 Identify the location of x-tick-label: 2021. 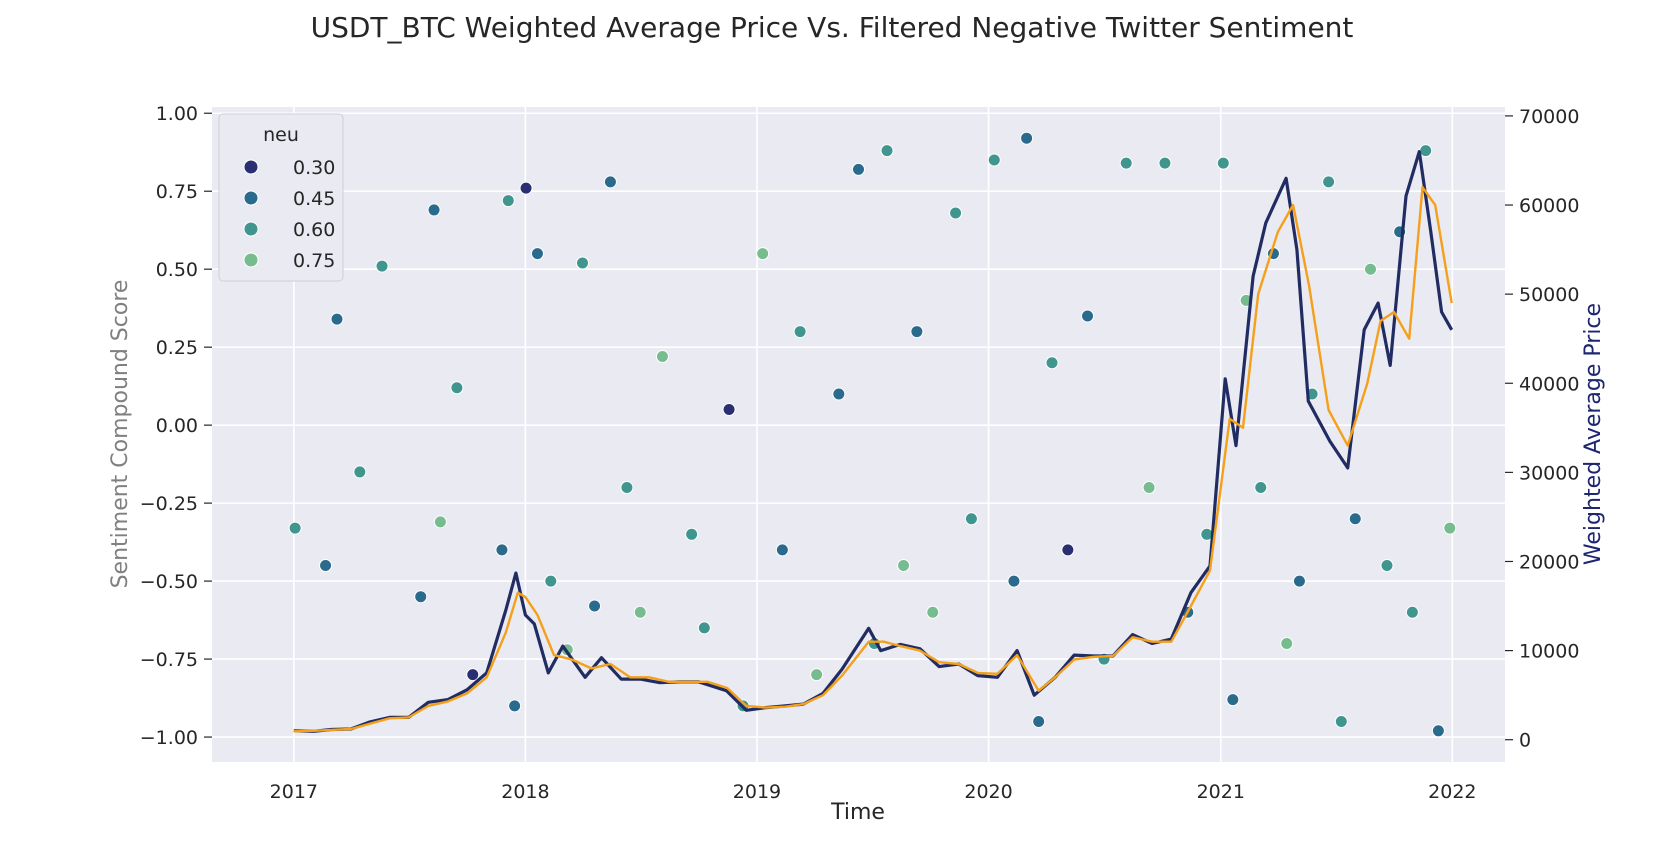
(1221, 792).